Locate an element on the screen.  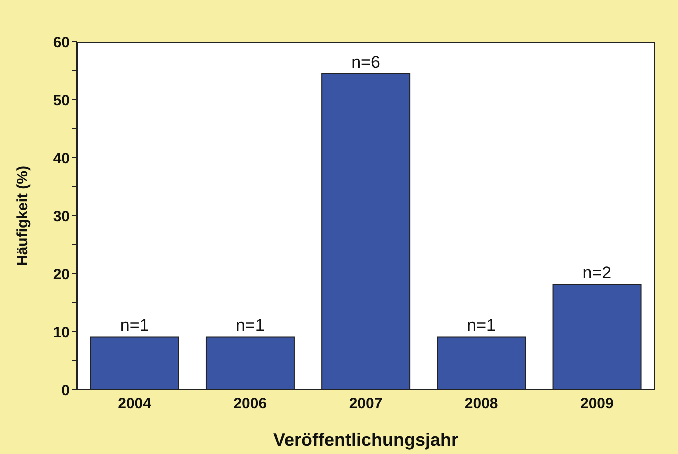
annotation: n=6 is located at coordinates (366, 62).